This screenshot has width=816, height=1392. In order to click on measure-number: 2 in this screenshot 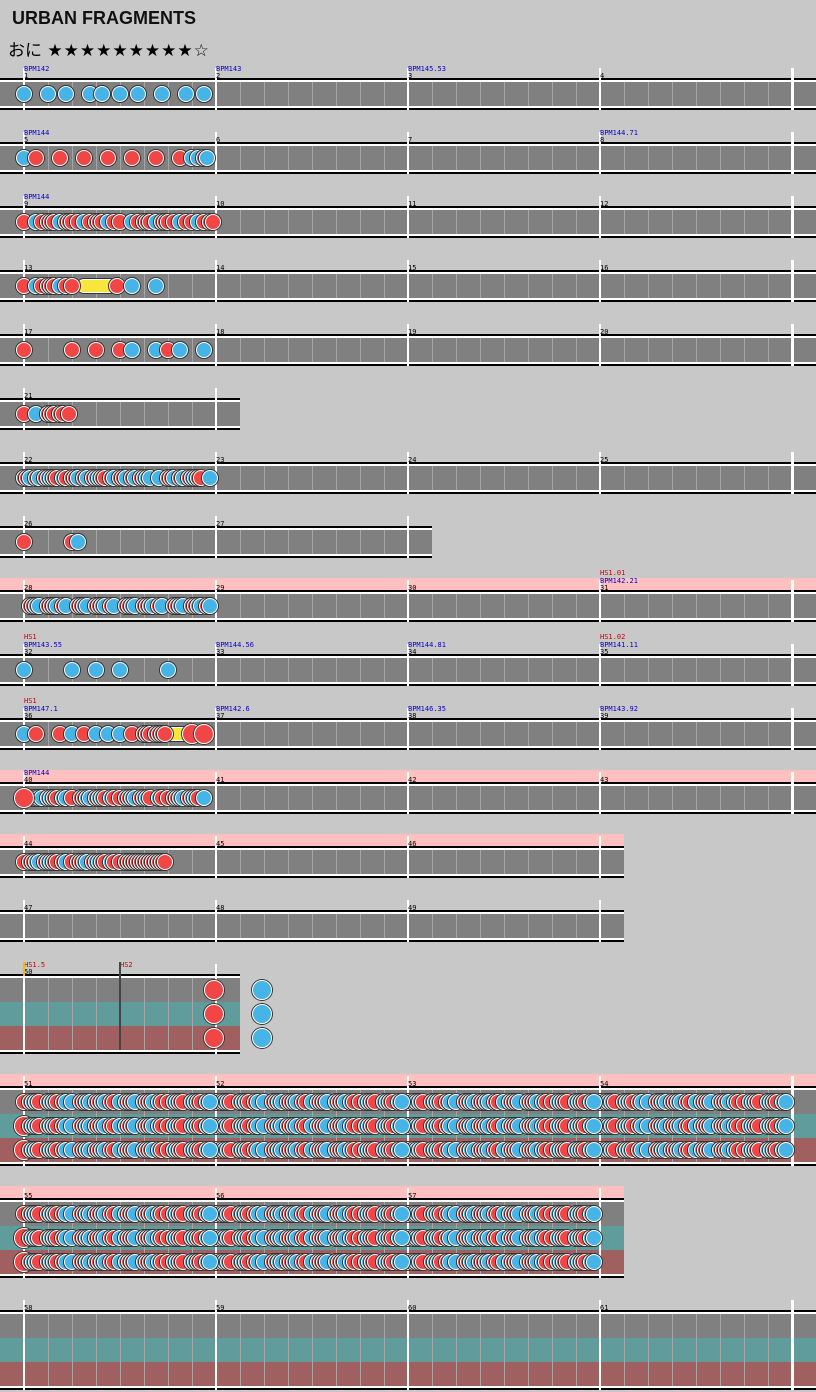, I will do `click(218, 76)`.